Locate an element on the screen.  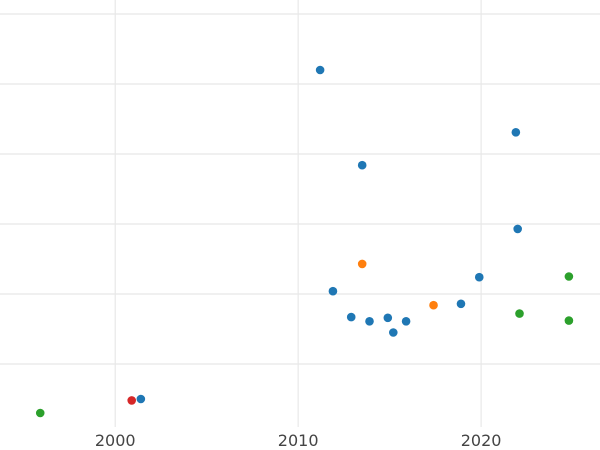
x-tick-label: 2010 is located at coordinates (298, 440).